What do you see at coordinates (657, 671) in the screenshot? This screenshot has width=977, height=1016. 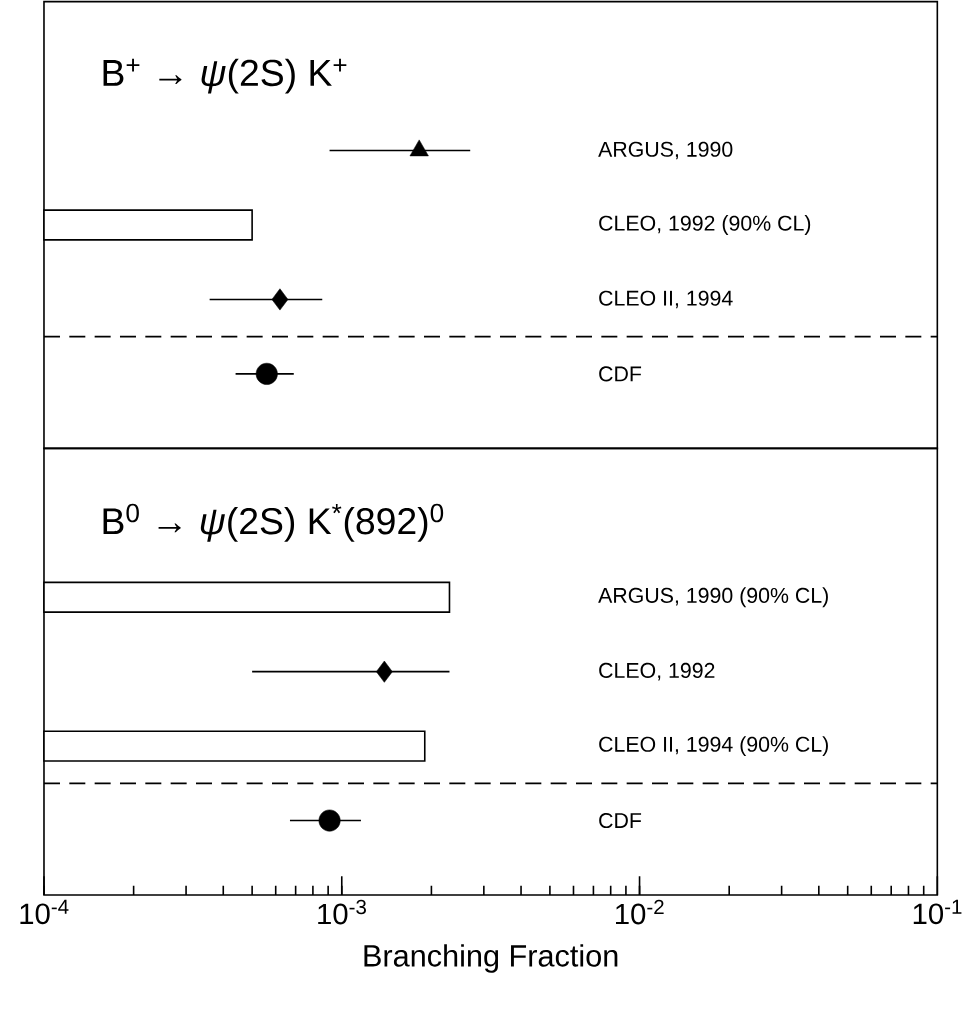 I see `category-label: CLEO, 1992` at bounding box center [657, 671].